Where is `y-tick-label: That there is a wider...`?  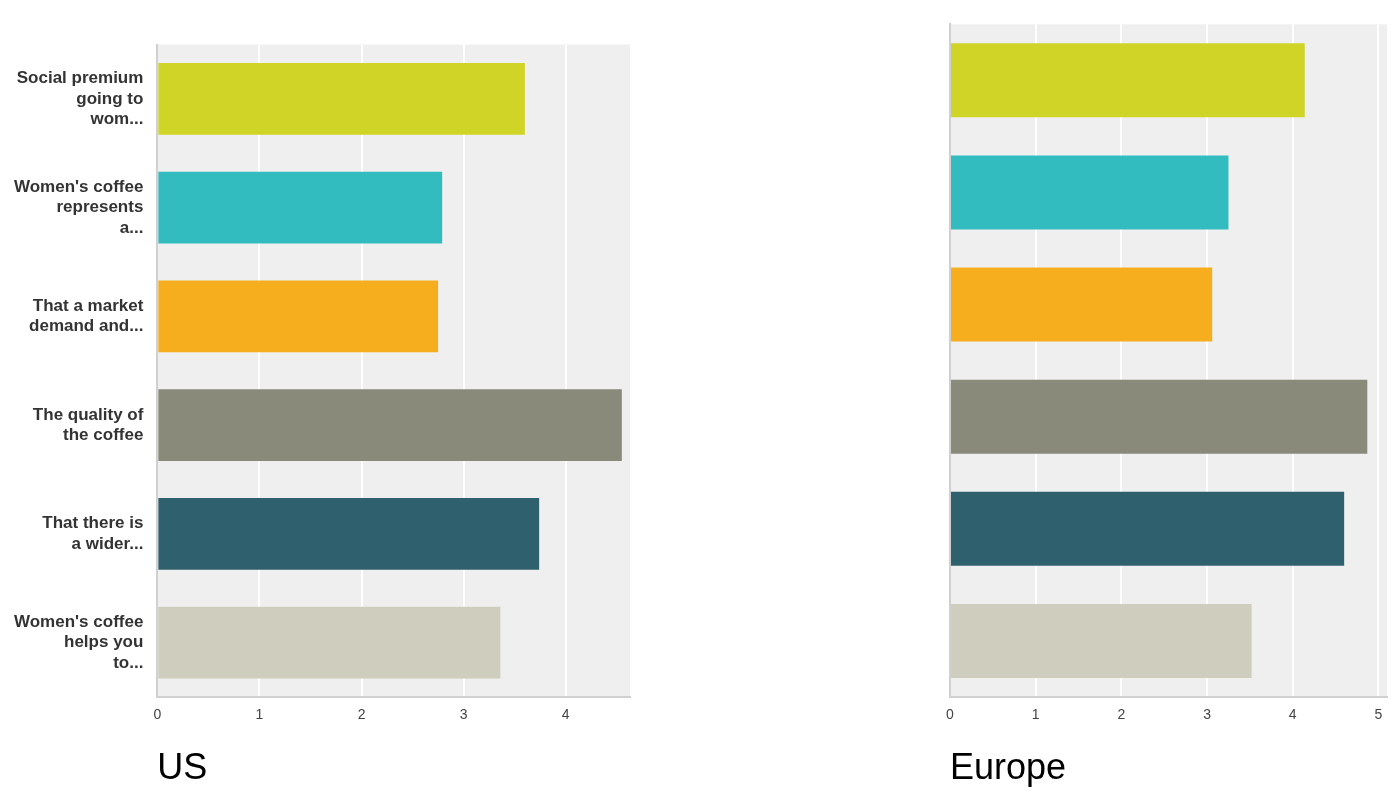 y-tick-label: That there is a wider... is located at coordinates (93, 533).